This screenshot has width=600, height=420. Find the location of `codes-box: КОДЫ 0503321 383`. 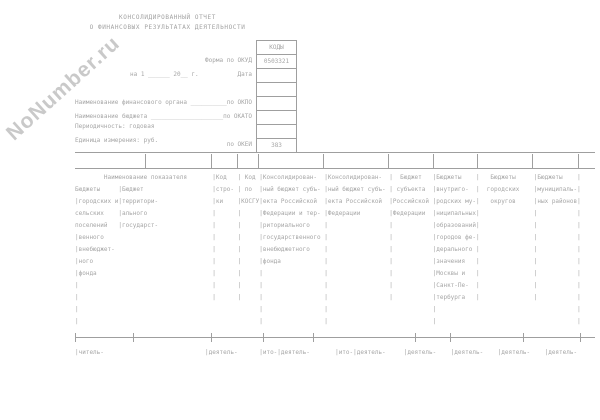

codes-box: КОДЫ 0503321 383 is located at coordinates (276, 96).